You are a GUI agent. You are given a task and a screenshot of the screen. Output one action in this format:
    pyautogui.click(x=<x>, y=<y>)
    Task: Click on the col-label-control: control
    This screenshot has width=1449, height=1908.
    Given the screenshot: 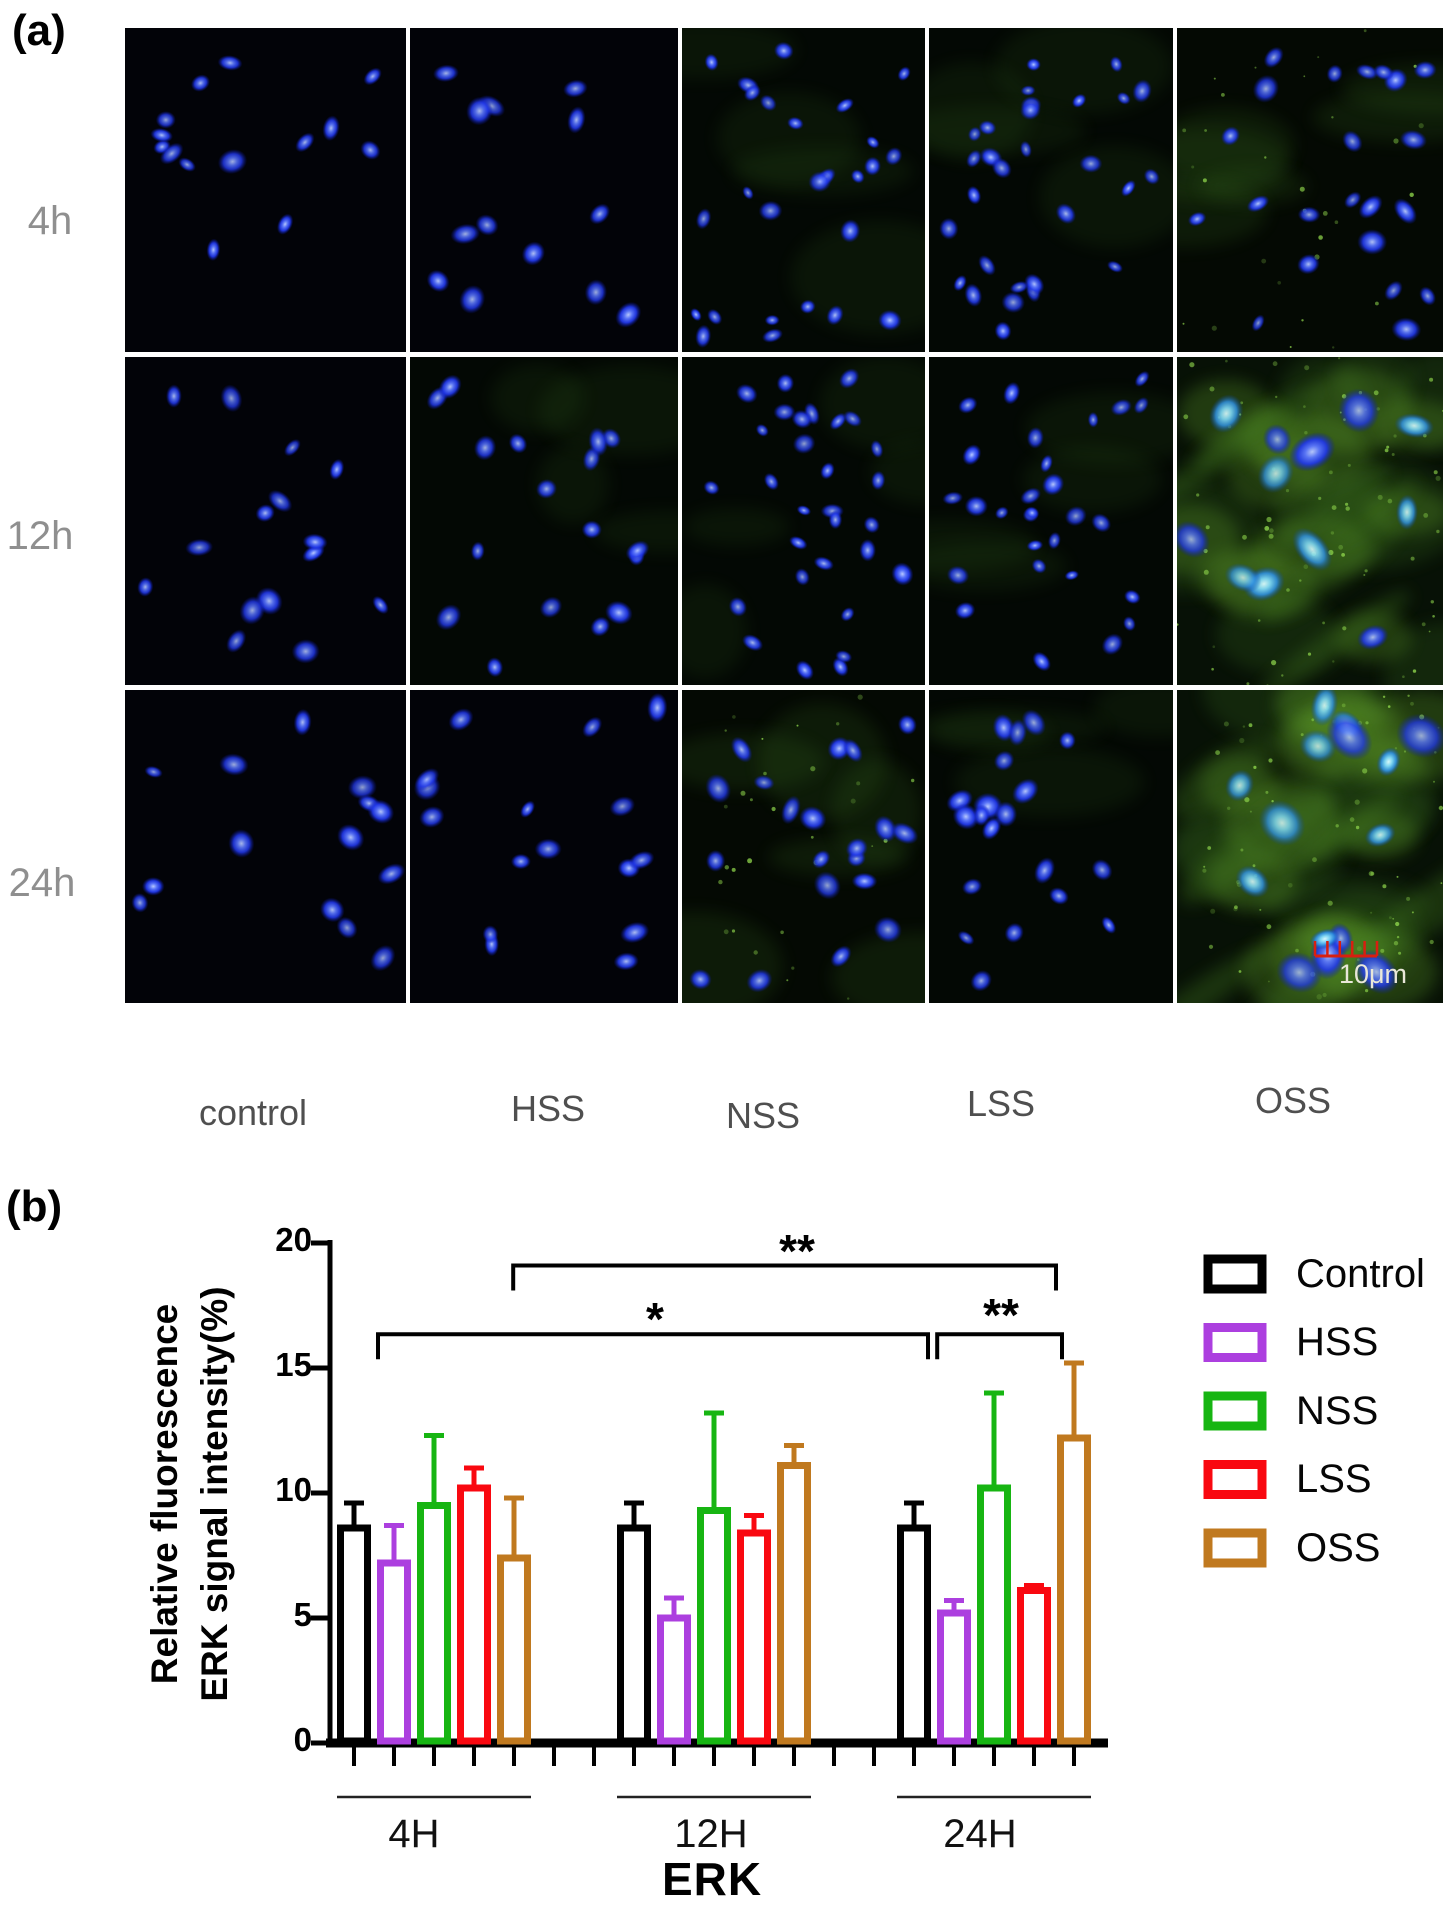 What is the action you would take?
    pyautogui.click(x=253, y=1112)
    